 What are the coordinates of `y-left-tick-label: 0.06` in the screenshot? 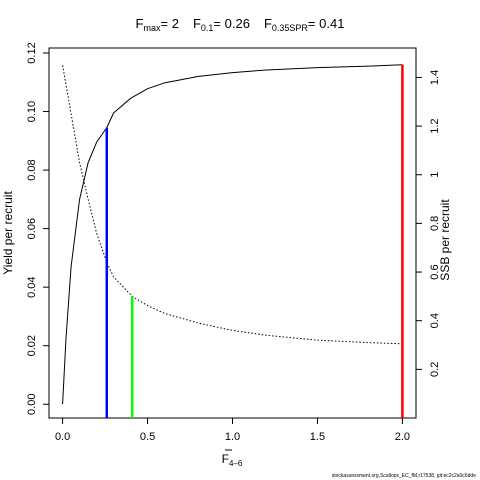 It's located at (32, 228).